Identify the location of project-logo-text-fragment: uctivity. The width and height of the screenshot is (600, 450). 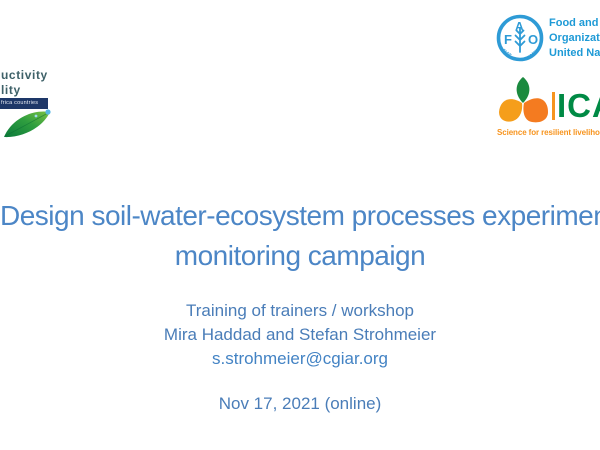
(24, 75).